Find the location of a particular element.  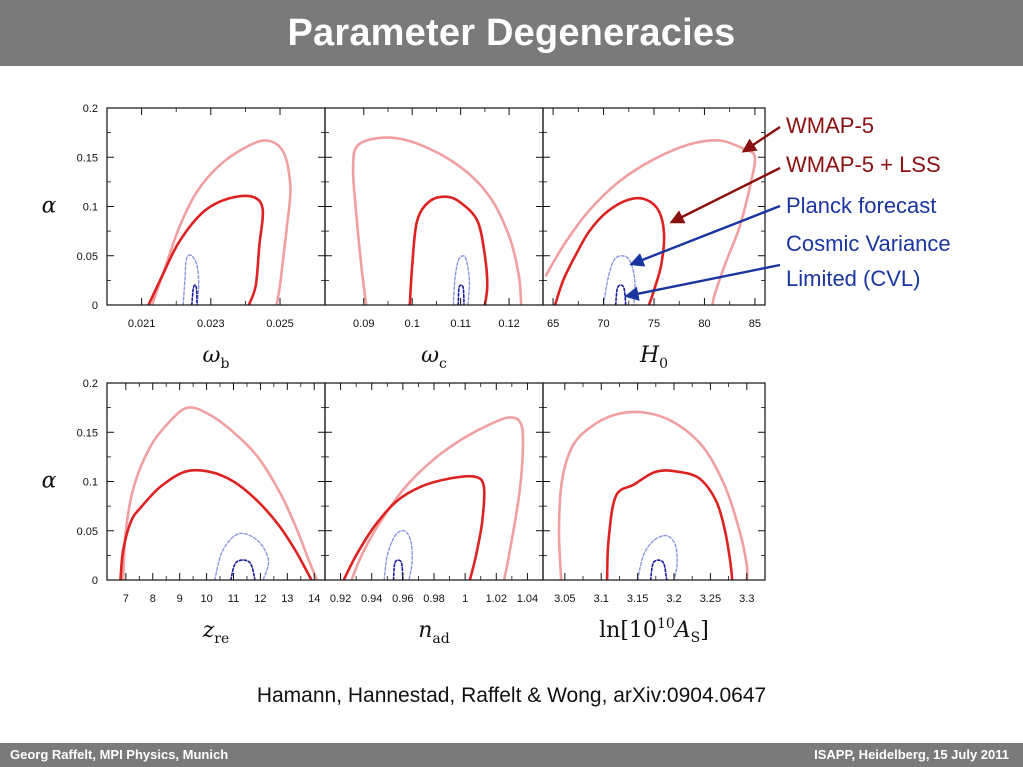

x-tick-label: 13 is located at coordinates (287, 599).